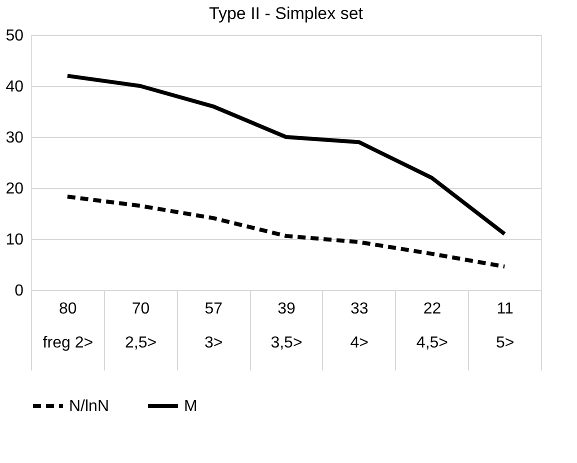  What do you see at coordinates (15, 87) in the screenshot?
I see `y-tick-label: 40` at bounding box center [15, 87].